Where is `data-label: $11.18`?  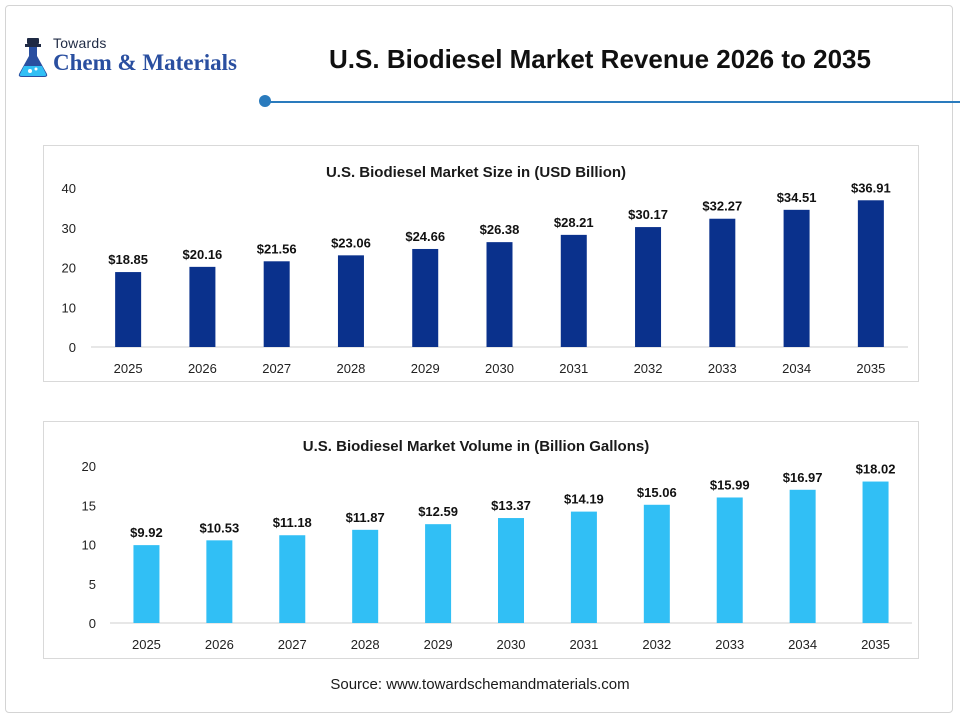 data-label: $11.18 is located at coordinates (292, 522).